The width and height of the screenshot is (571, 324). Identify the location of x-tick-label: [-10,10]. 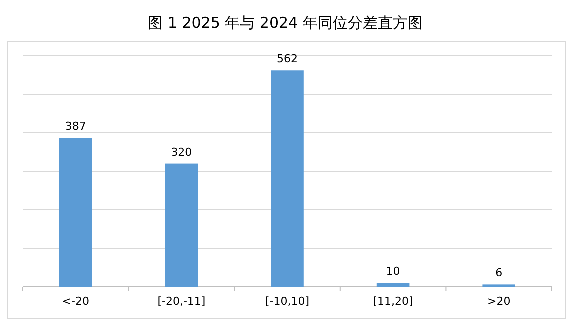
(287, 301).